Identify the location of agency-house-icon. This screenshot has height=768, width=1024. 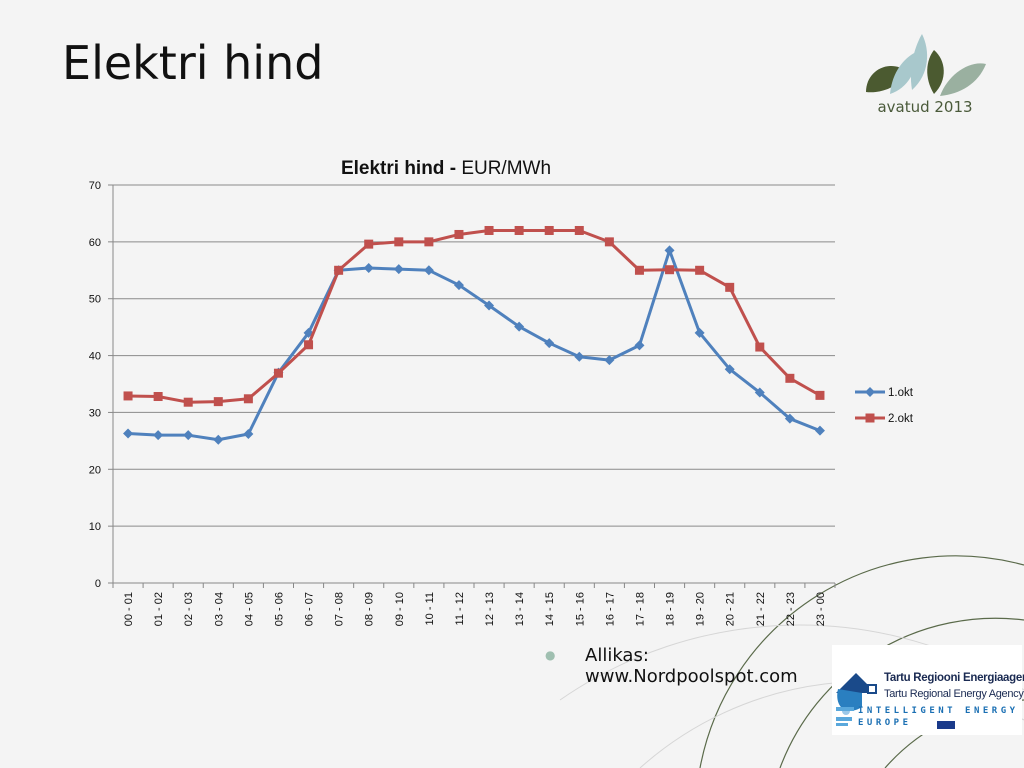
(895, 701).